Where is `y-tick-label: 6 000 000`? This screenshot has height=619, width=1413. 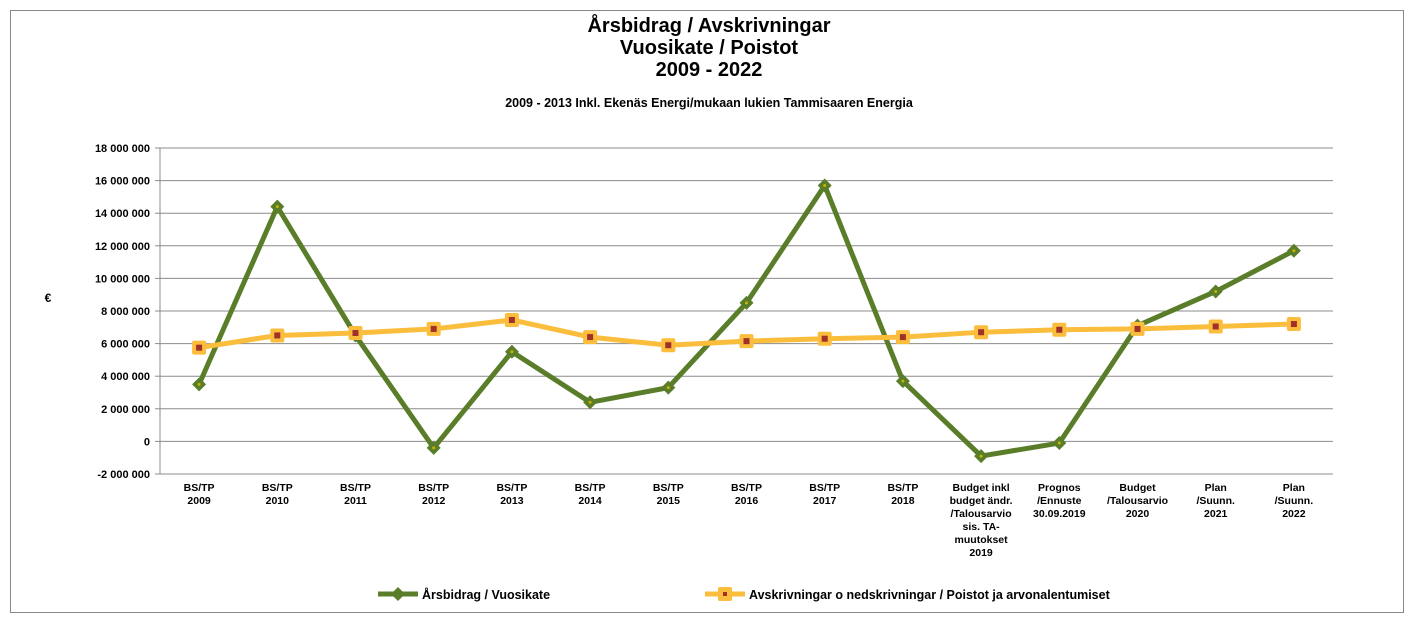
y-tick-label: 6 000 000 is located at coordinates (125, 345).